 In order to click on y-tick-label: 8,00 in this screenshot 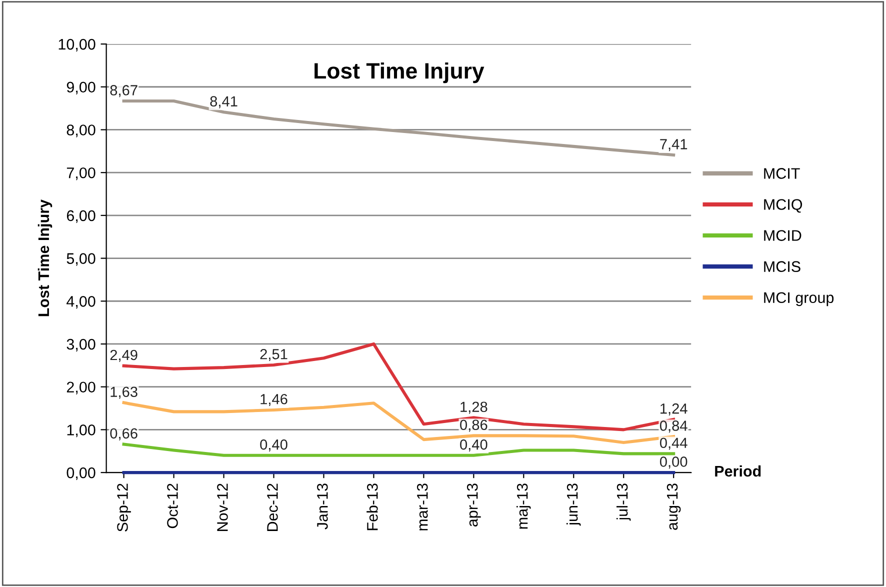, I will do `click(81, 131)`.